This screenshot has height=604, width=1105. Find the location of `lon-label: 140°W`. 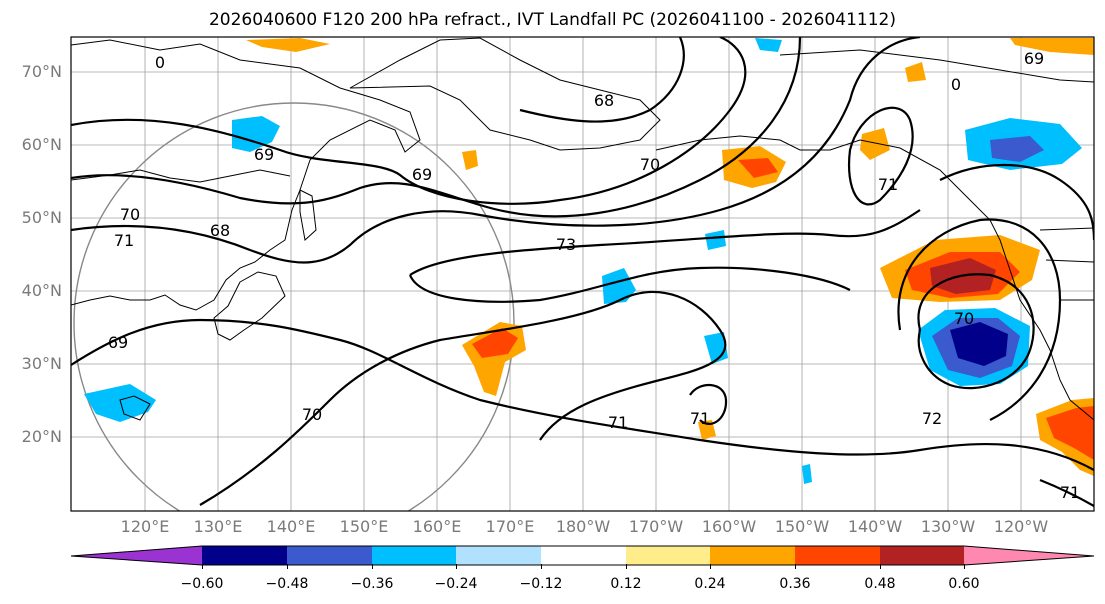

lon-label: 140°W is located at coordinates (875, 526).